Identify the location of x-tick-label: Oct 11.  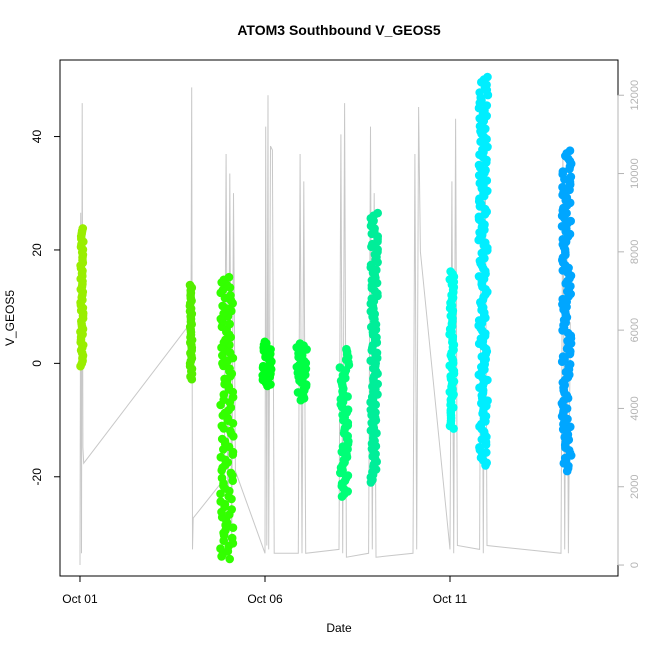
(450, 599).